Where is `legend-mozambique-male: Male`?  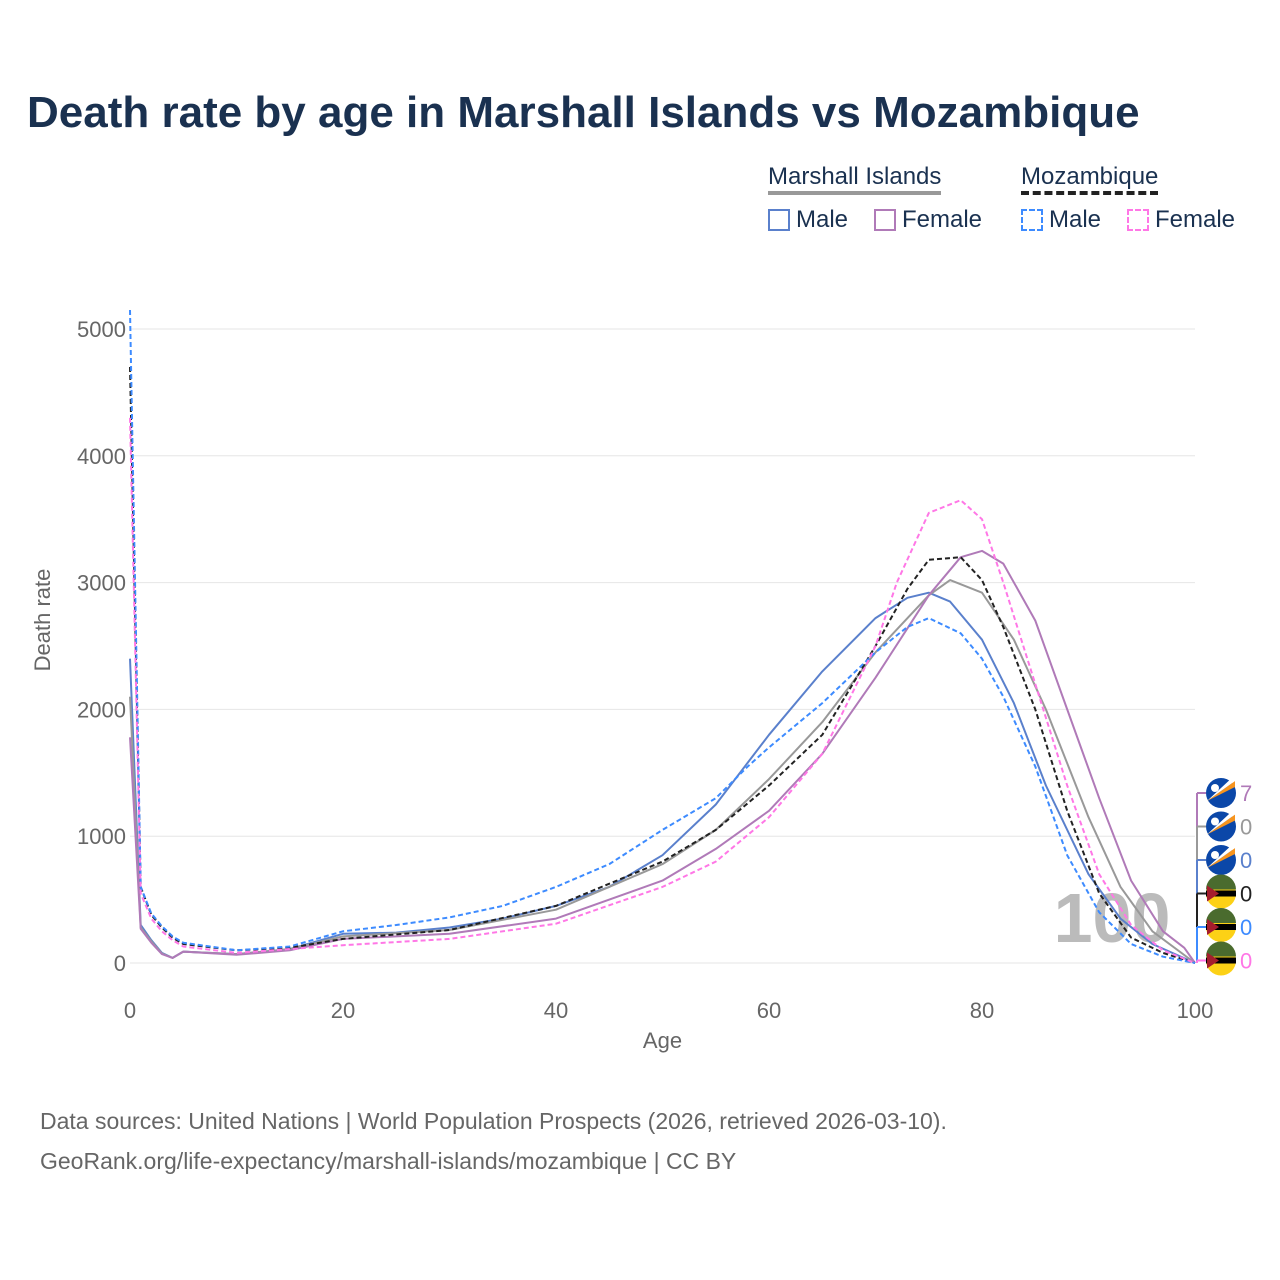 legend-mozambique-male: Male is located at coordinates (1061, 220).